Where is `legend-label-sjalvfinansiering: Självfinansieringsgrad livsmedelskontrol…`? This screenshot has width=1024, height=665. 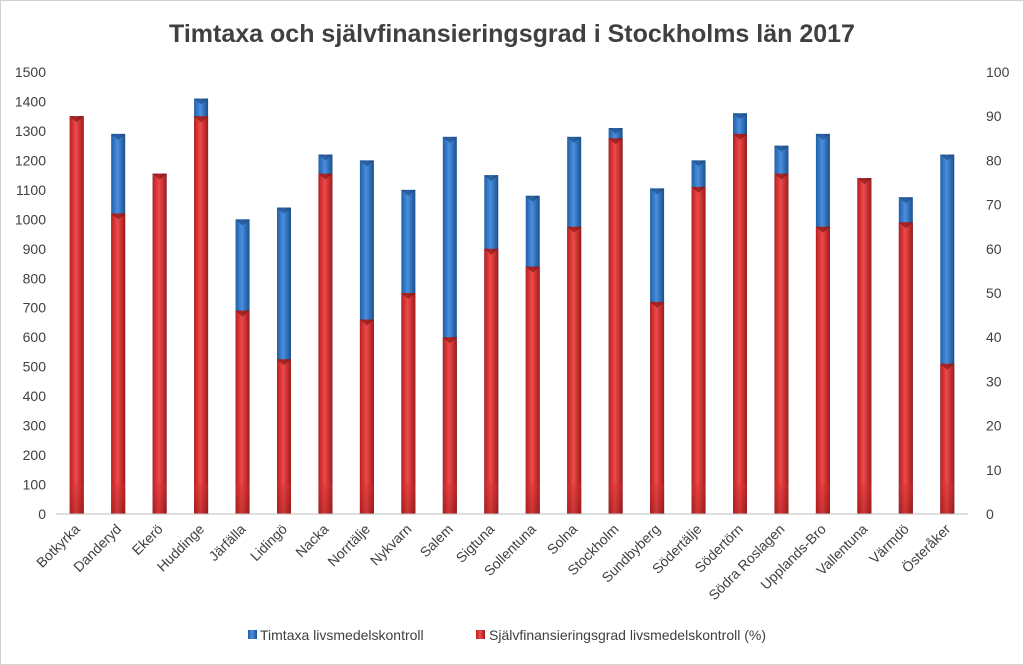
legend-label-sjalvfinansiering: Självfinansieringsgrad livsmedelskontrol… is located at coordinates (627, 635).